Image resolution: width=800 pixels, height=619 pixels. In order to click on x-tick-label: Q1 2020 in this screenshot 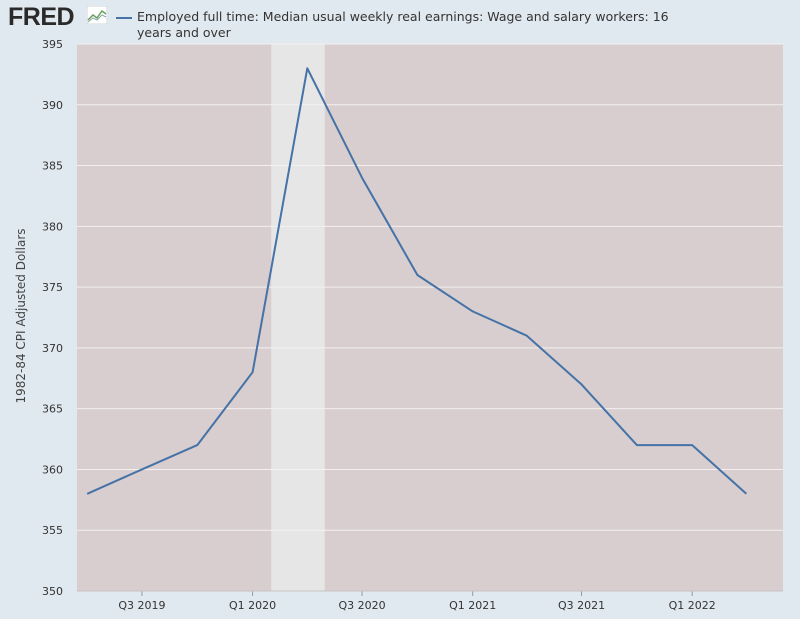, I will do `click(252, 605)`.